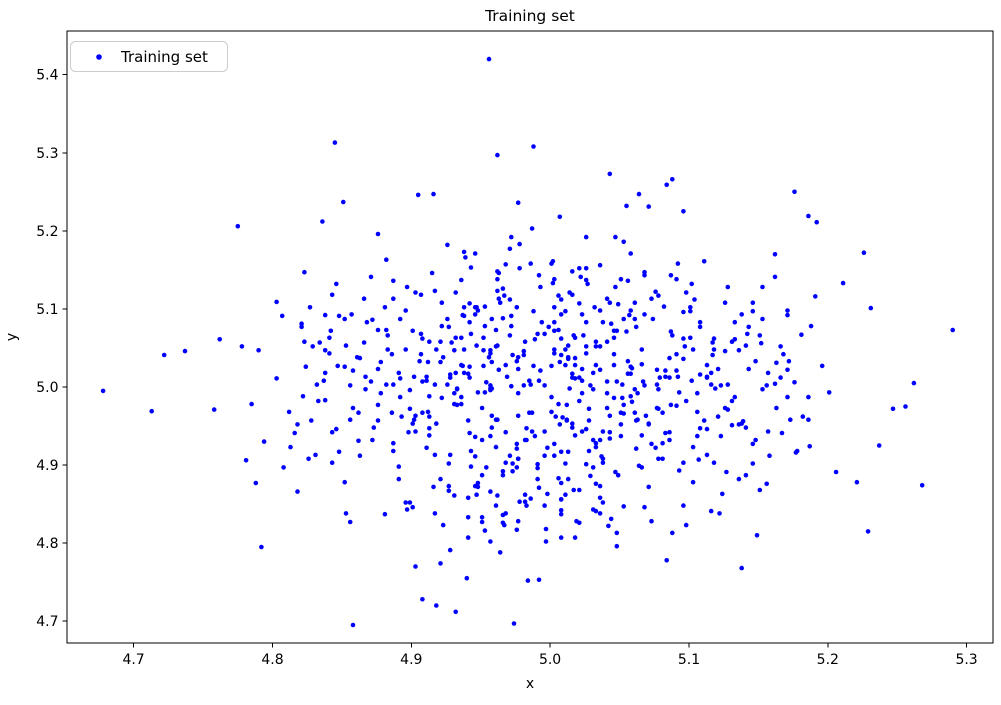  I want to click on y-tick-label: 4.8, so click(47, 544).